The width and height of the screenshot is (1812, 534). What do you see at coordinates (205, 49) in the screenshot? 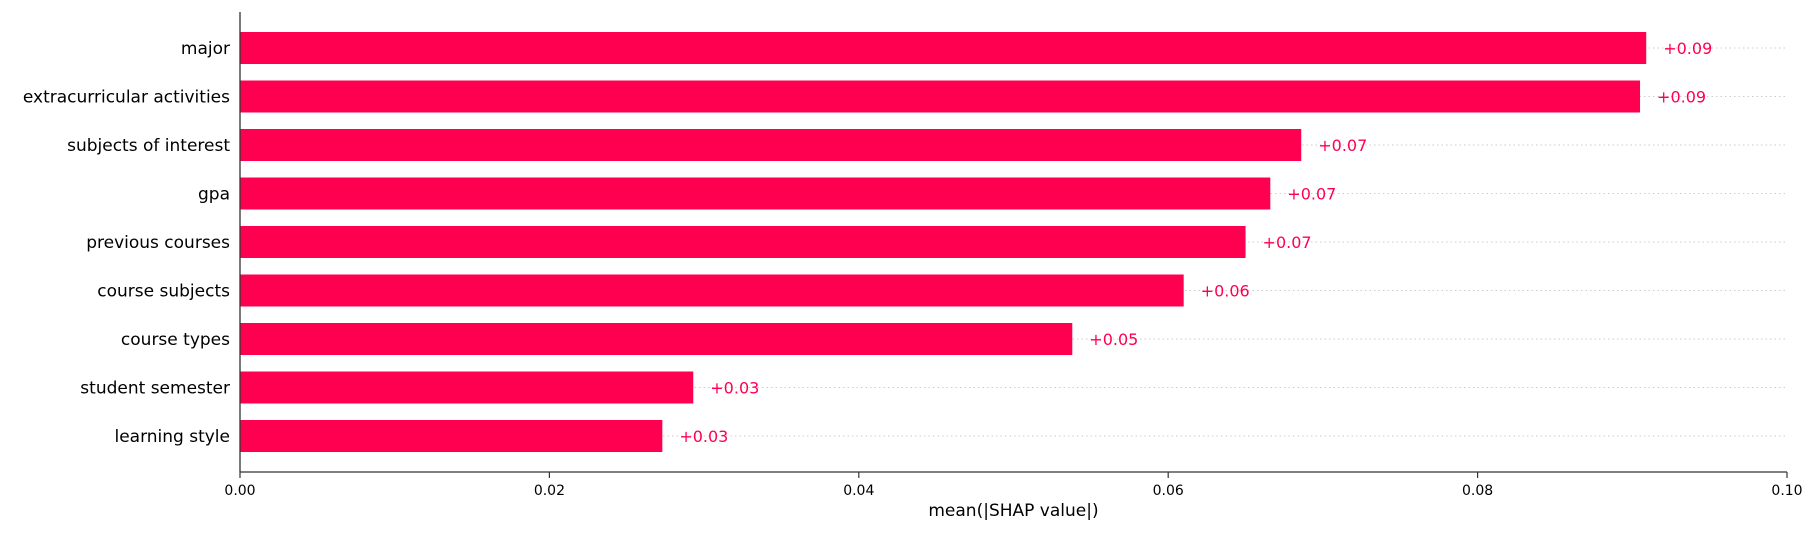
I see `category-label: major` at bounding box center [205, 49].